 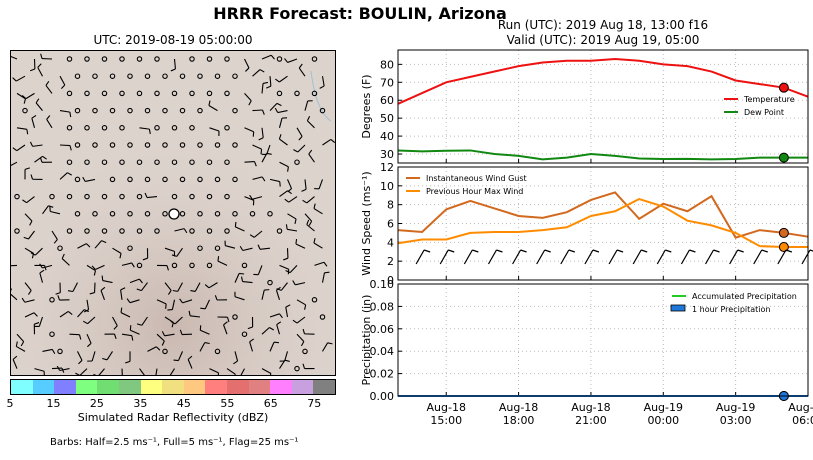 I want to click on y-tick-label: 4, so click(x=390, y=242).